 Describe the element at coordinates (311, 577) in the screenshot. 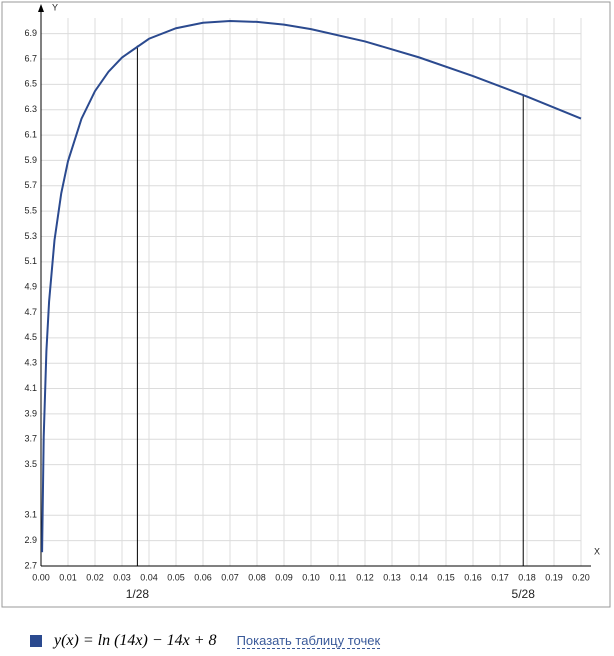

I see `x-tick-label: 0.10` at that location.